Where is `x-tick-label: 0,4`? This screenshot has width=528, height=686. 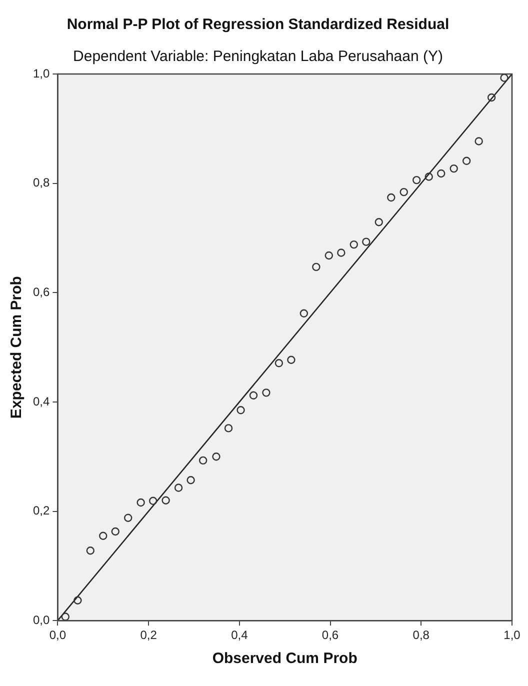
x-tick-label: 0,4 is located at coordinates (239, 635).